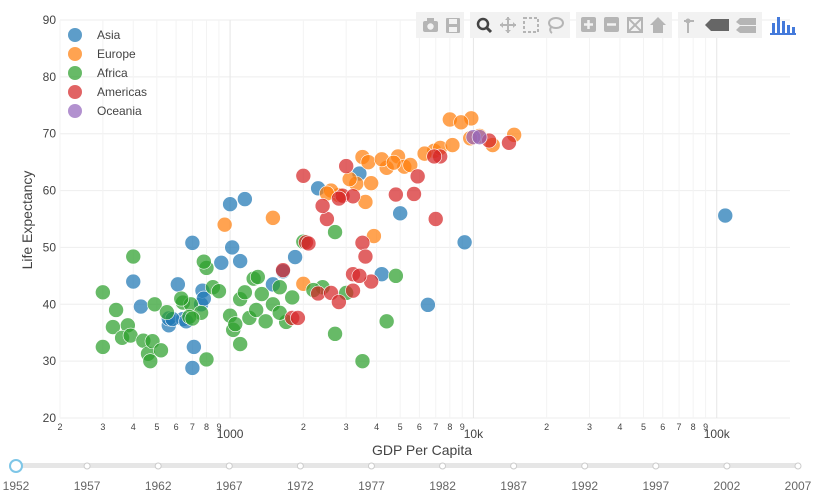 The height and width of the screenshot is (502, 824). I want to click on legend-item-africa: Africa, so click(98, 73).